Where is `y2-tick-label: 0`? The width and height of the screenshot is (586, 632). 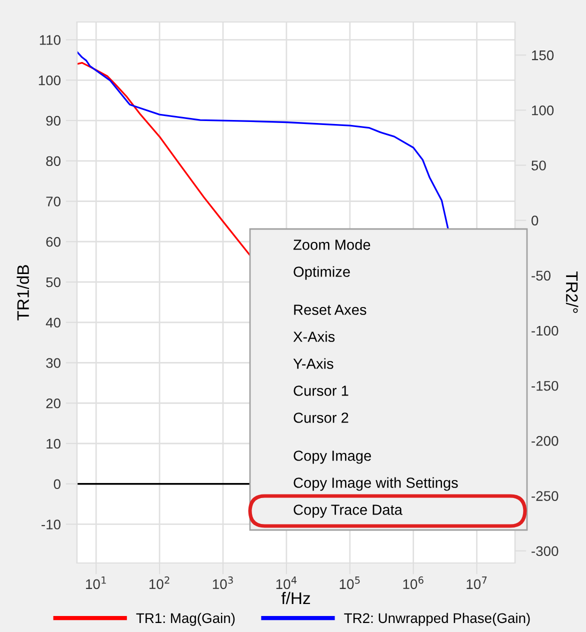 y2-tick-label: 0 is located at coordinates (535, 221).